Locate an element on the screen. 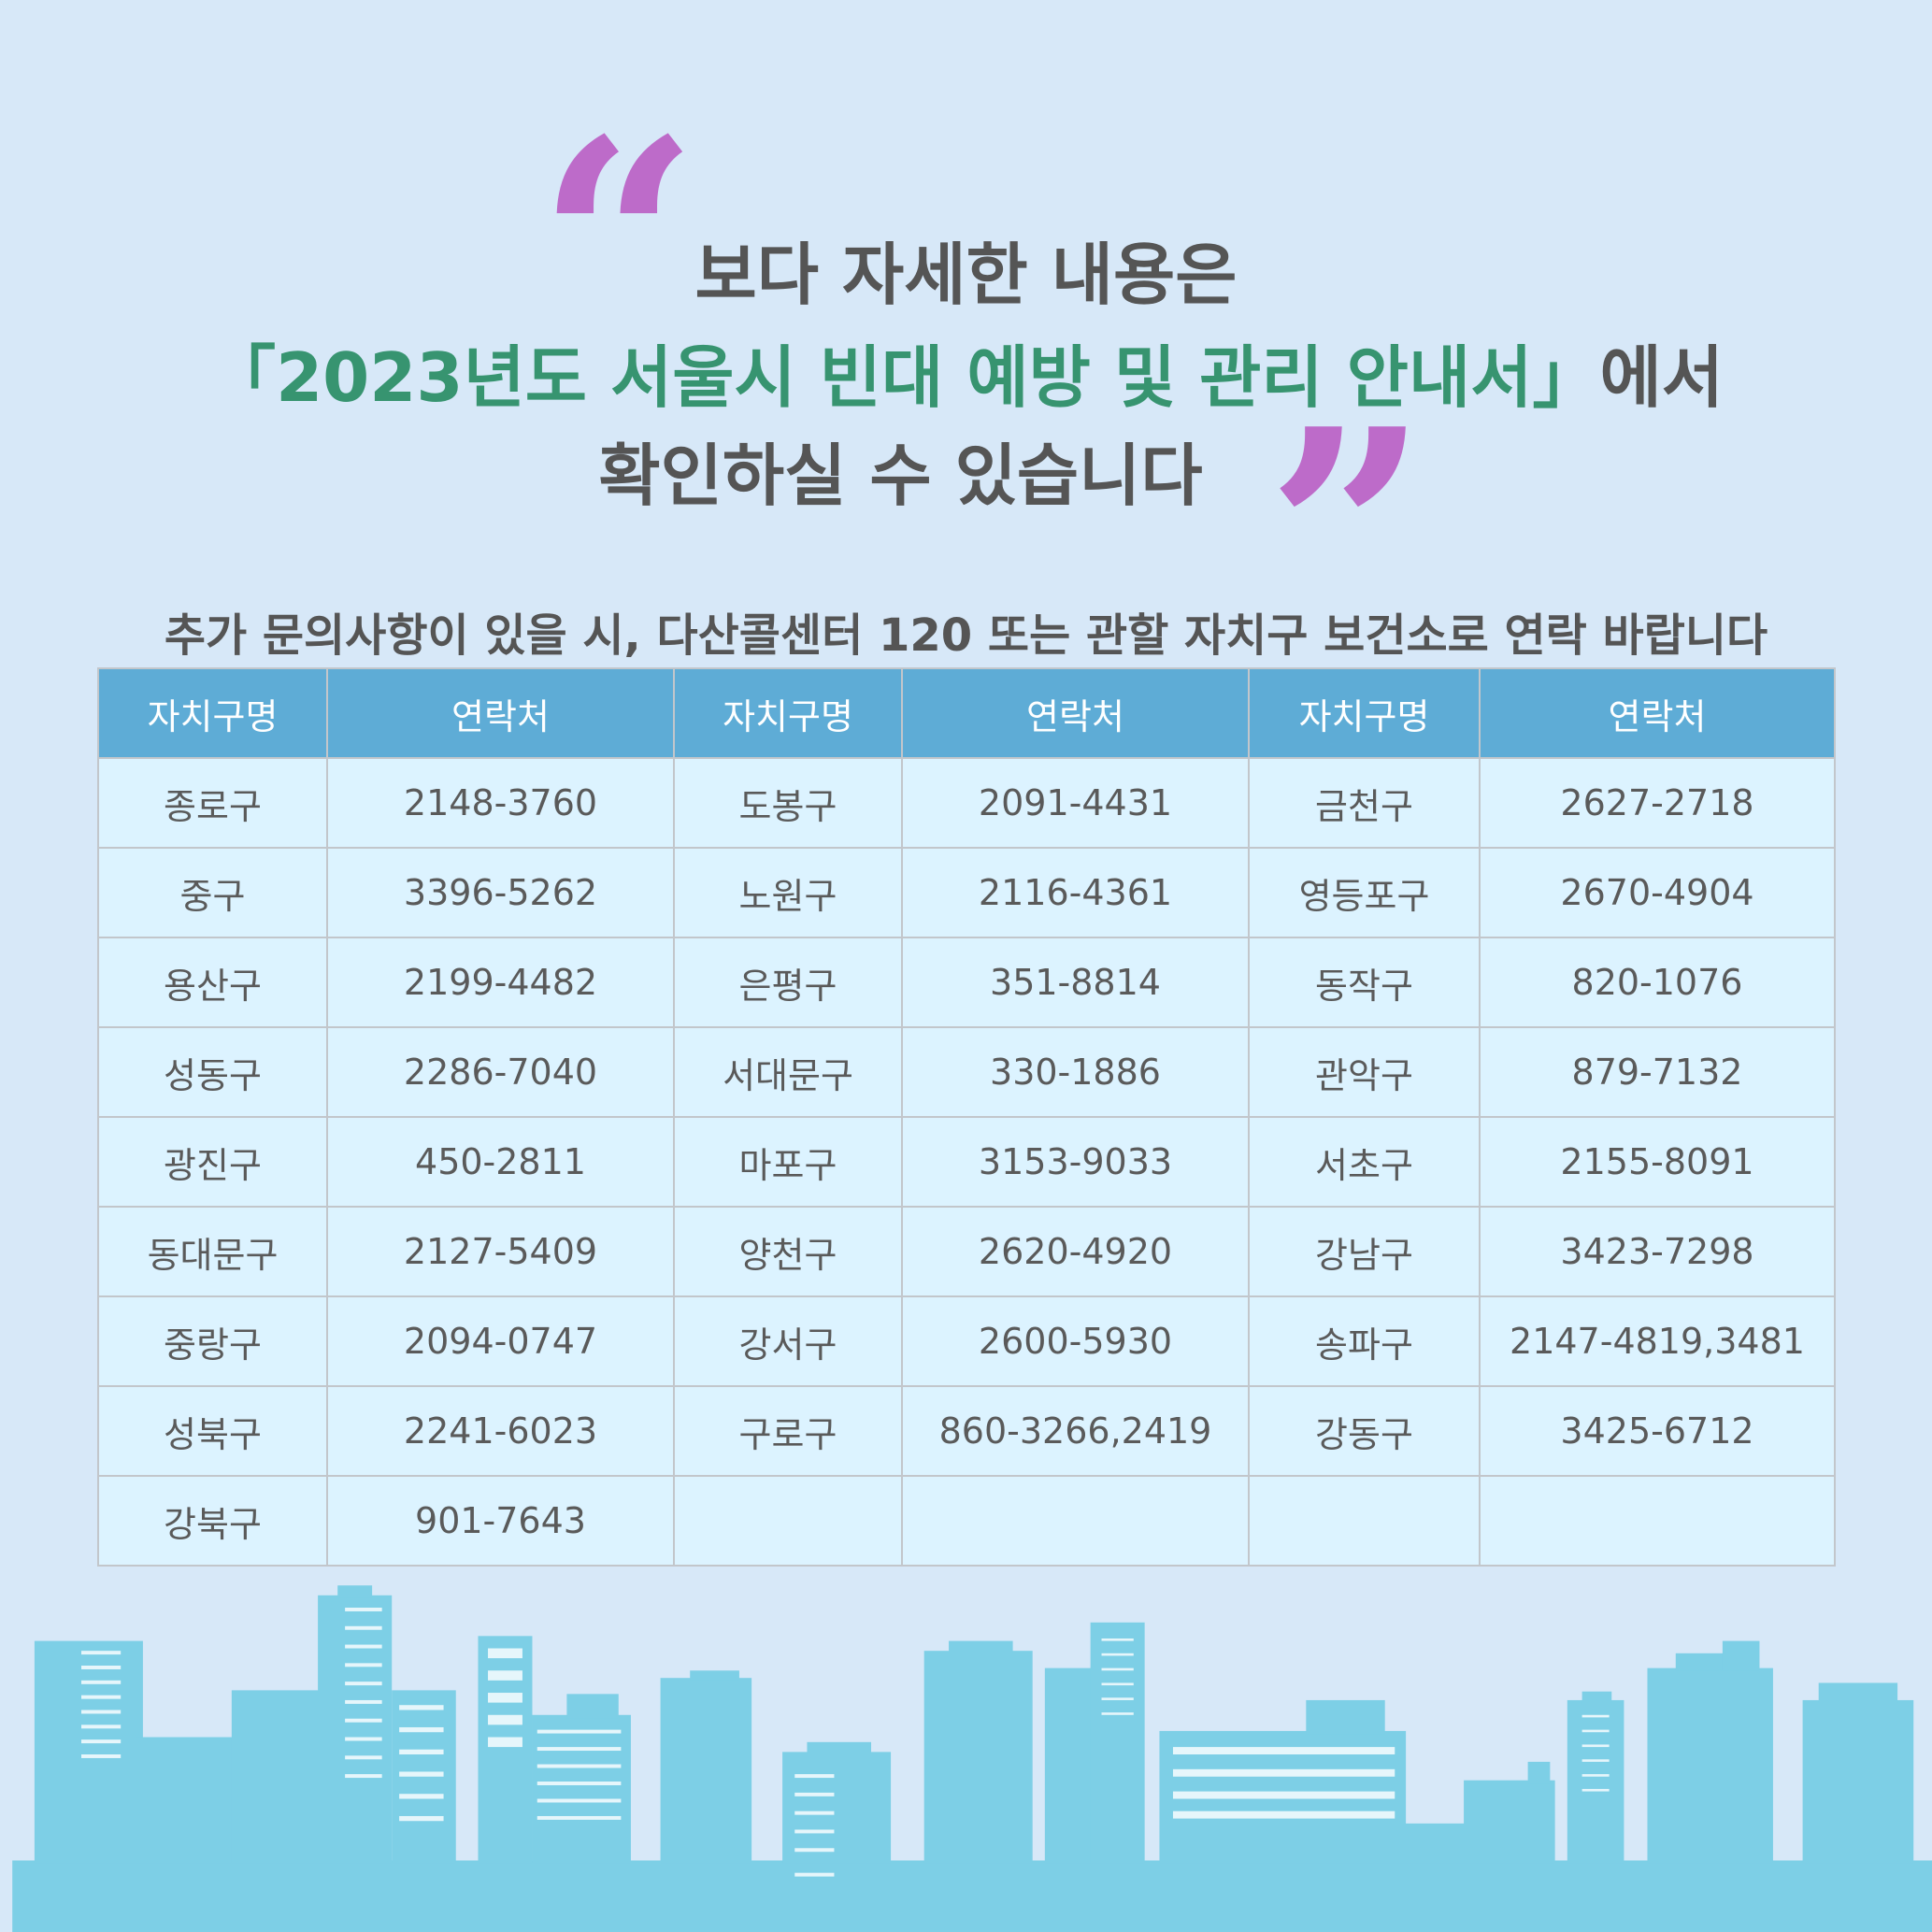 Image resolution: width=1932 pixels, height=1932 pixels. district-name-cell: 마포구 is located at coordinates (788, 1162).